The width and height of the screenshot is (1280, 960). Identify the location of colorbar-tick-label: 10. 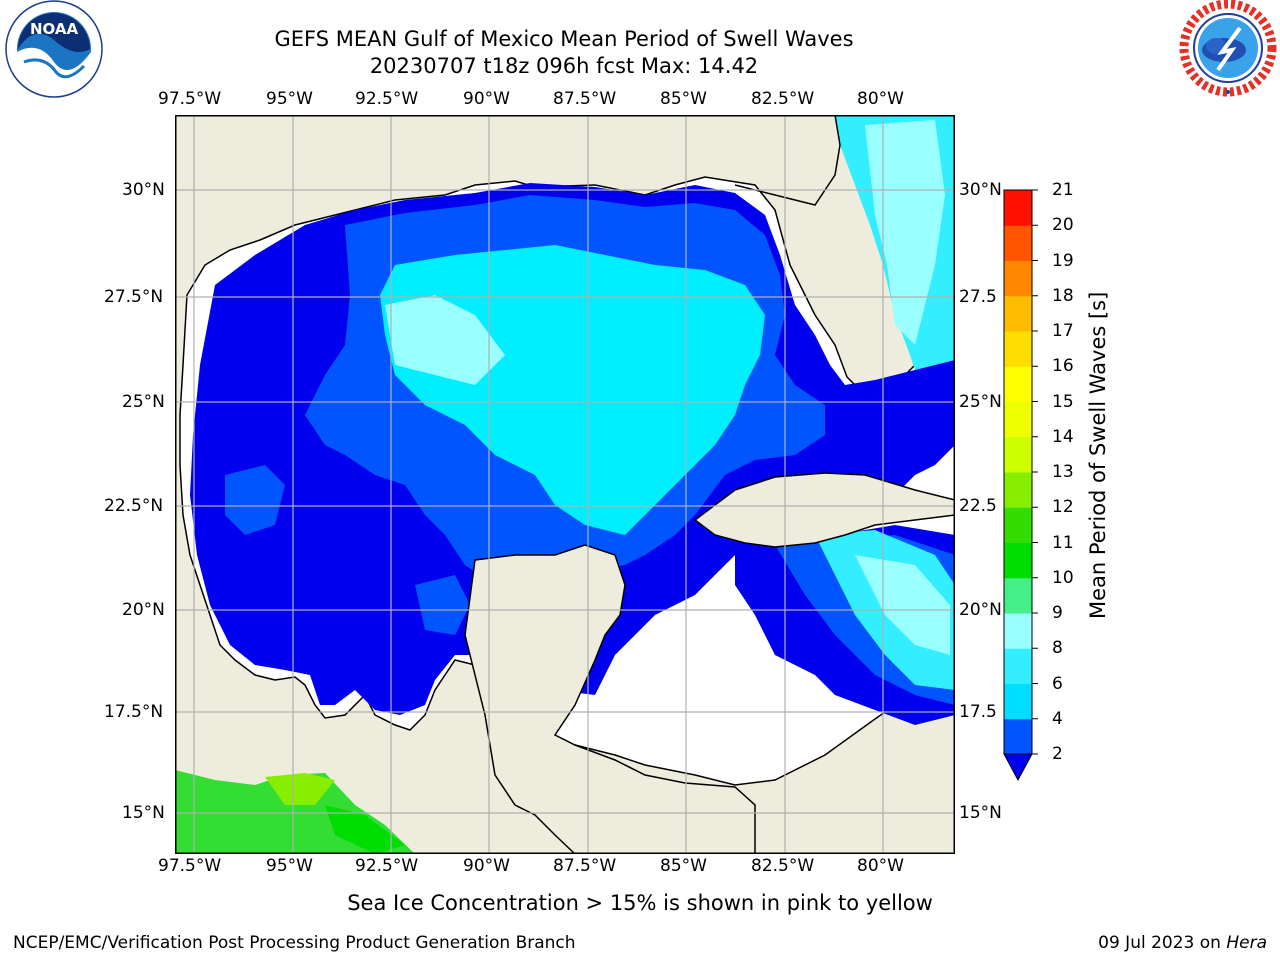
(1063, 577).